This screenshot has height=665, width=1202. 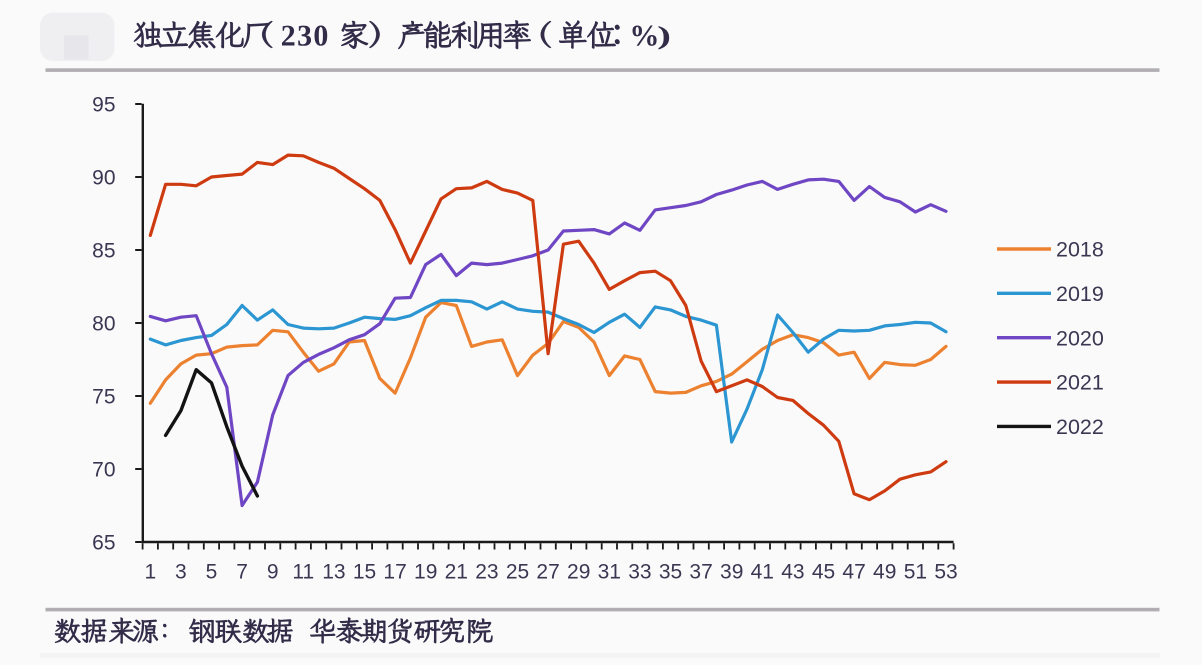 I want to click on svg-text: 65, so click(x=103, y=542).